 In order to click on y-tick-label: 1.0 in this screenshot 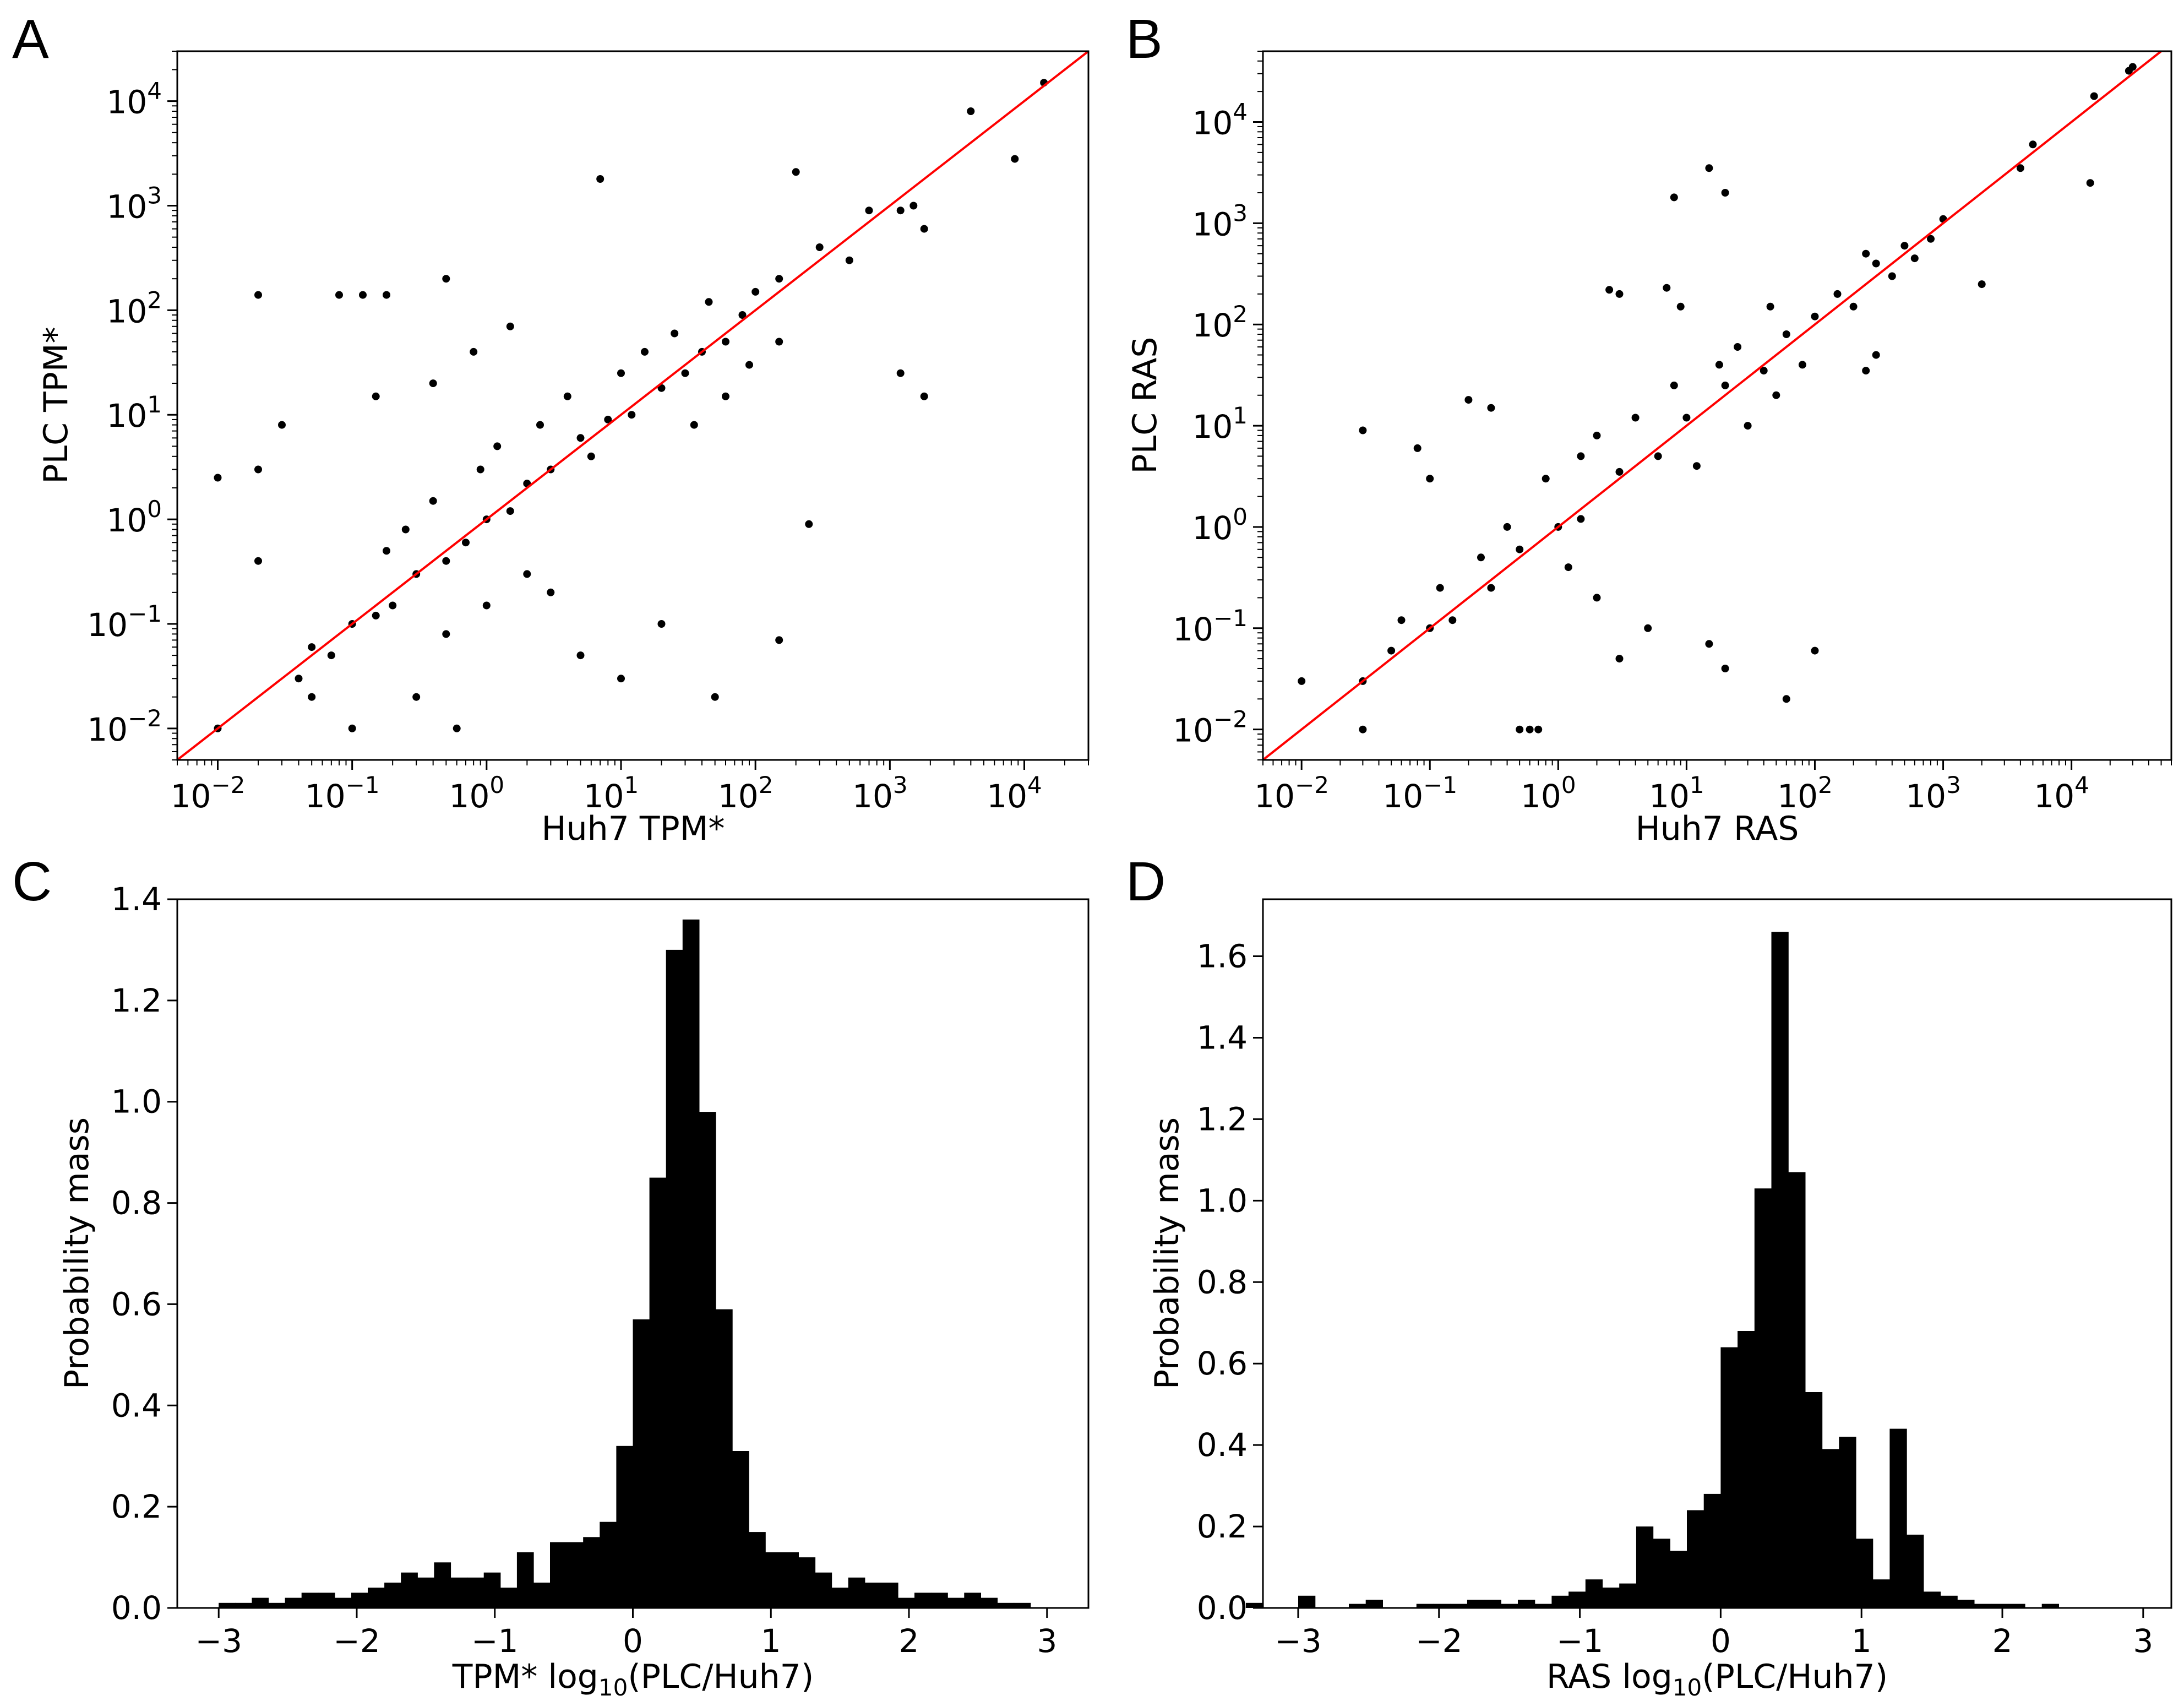, I will do `click(136, 1102)`.